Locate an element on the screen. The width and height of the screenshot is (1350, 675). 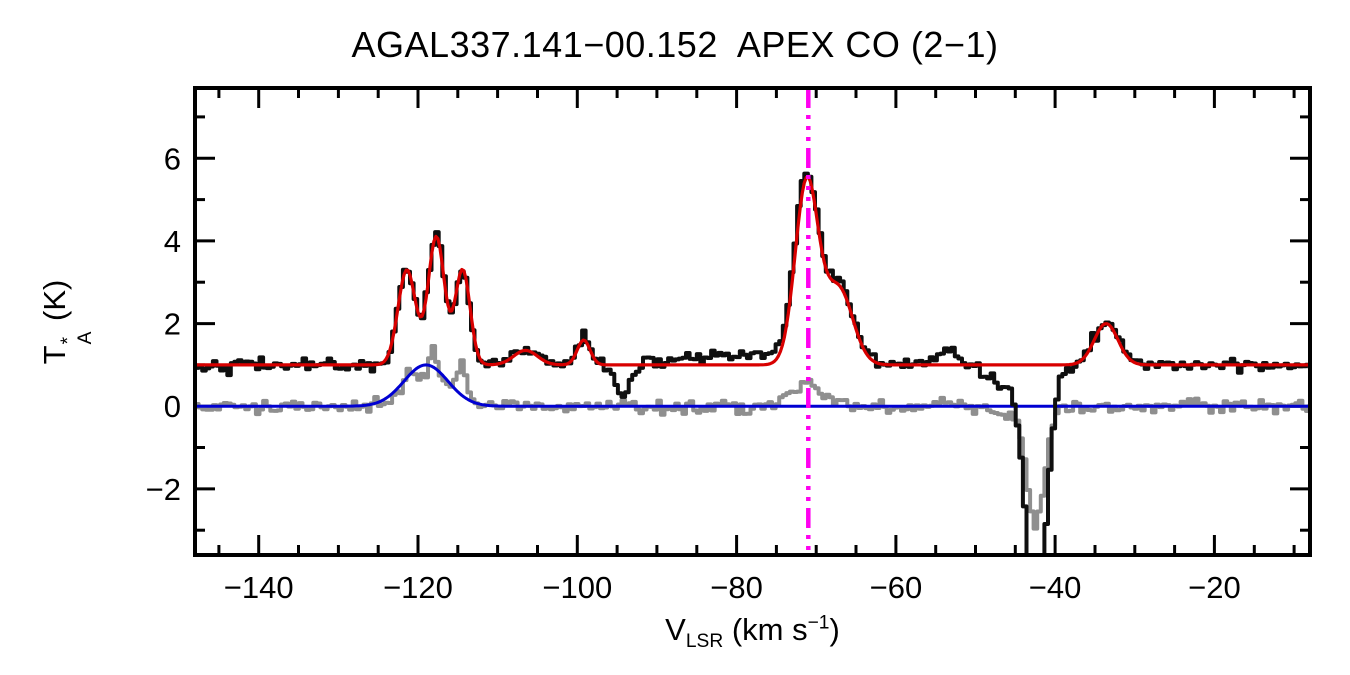
x-label-symbol: V is located at coordinates (675, 629).